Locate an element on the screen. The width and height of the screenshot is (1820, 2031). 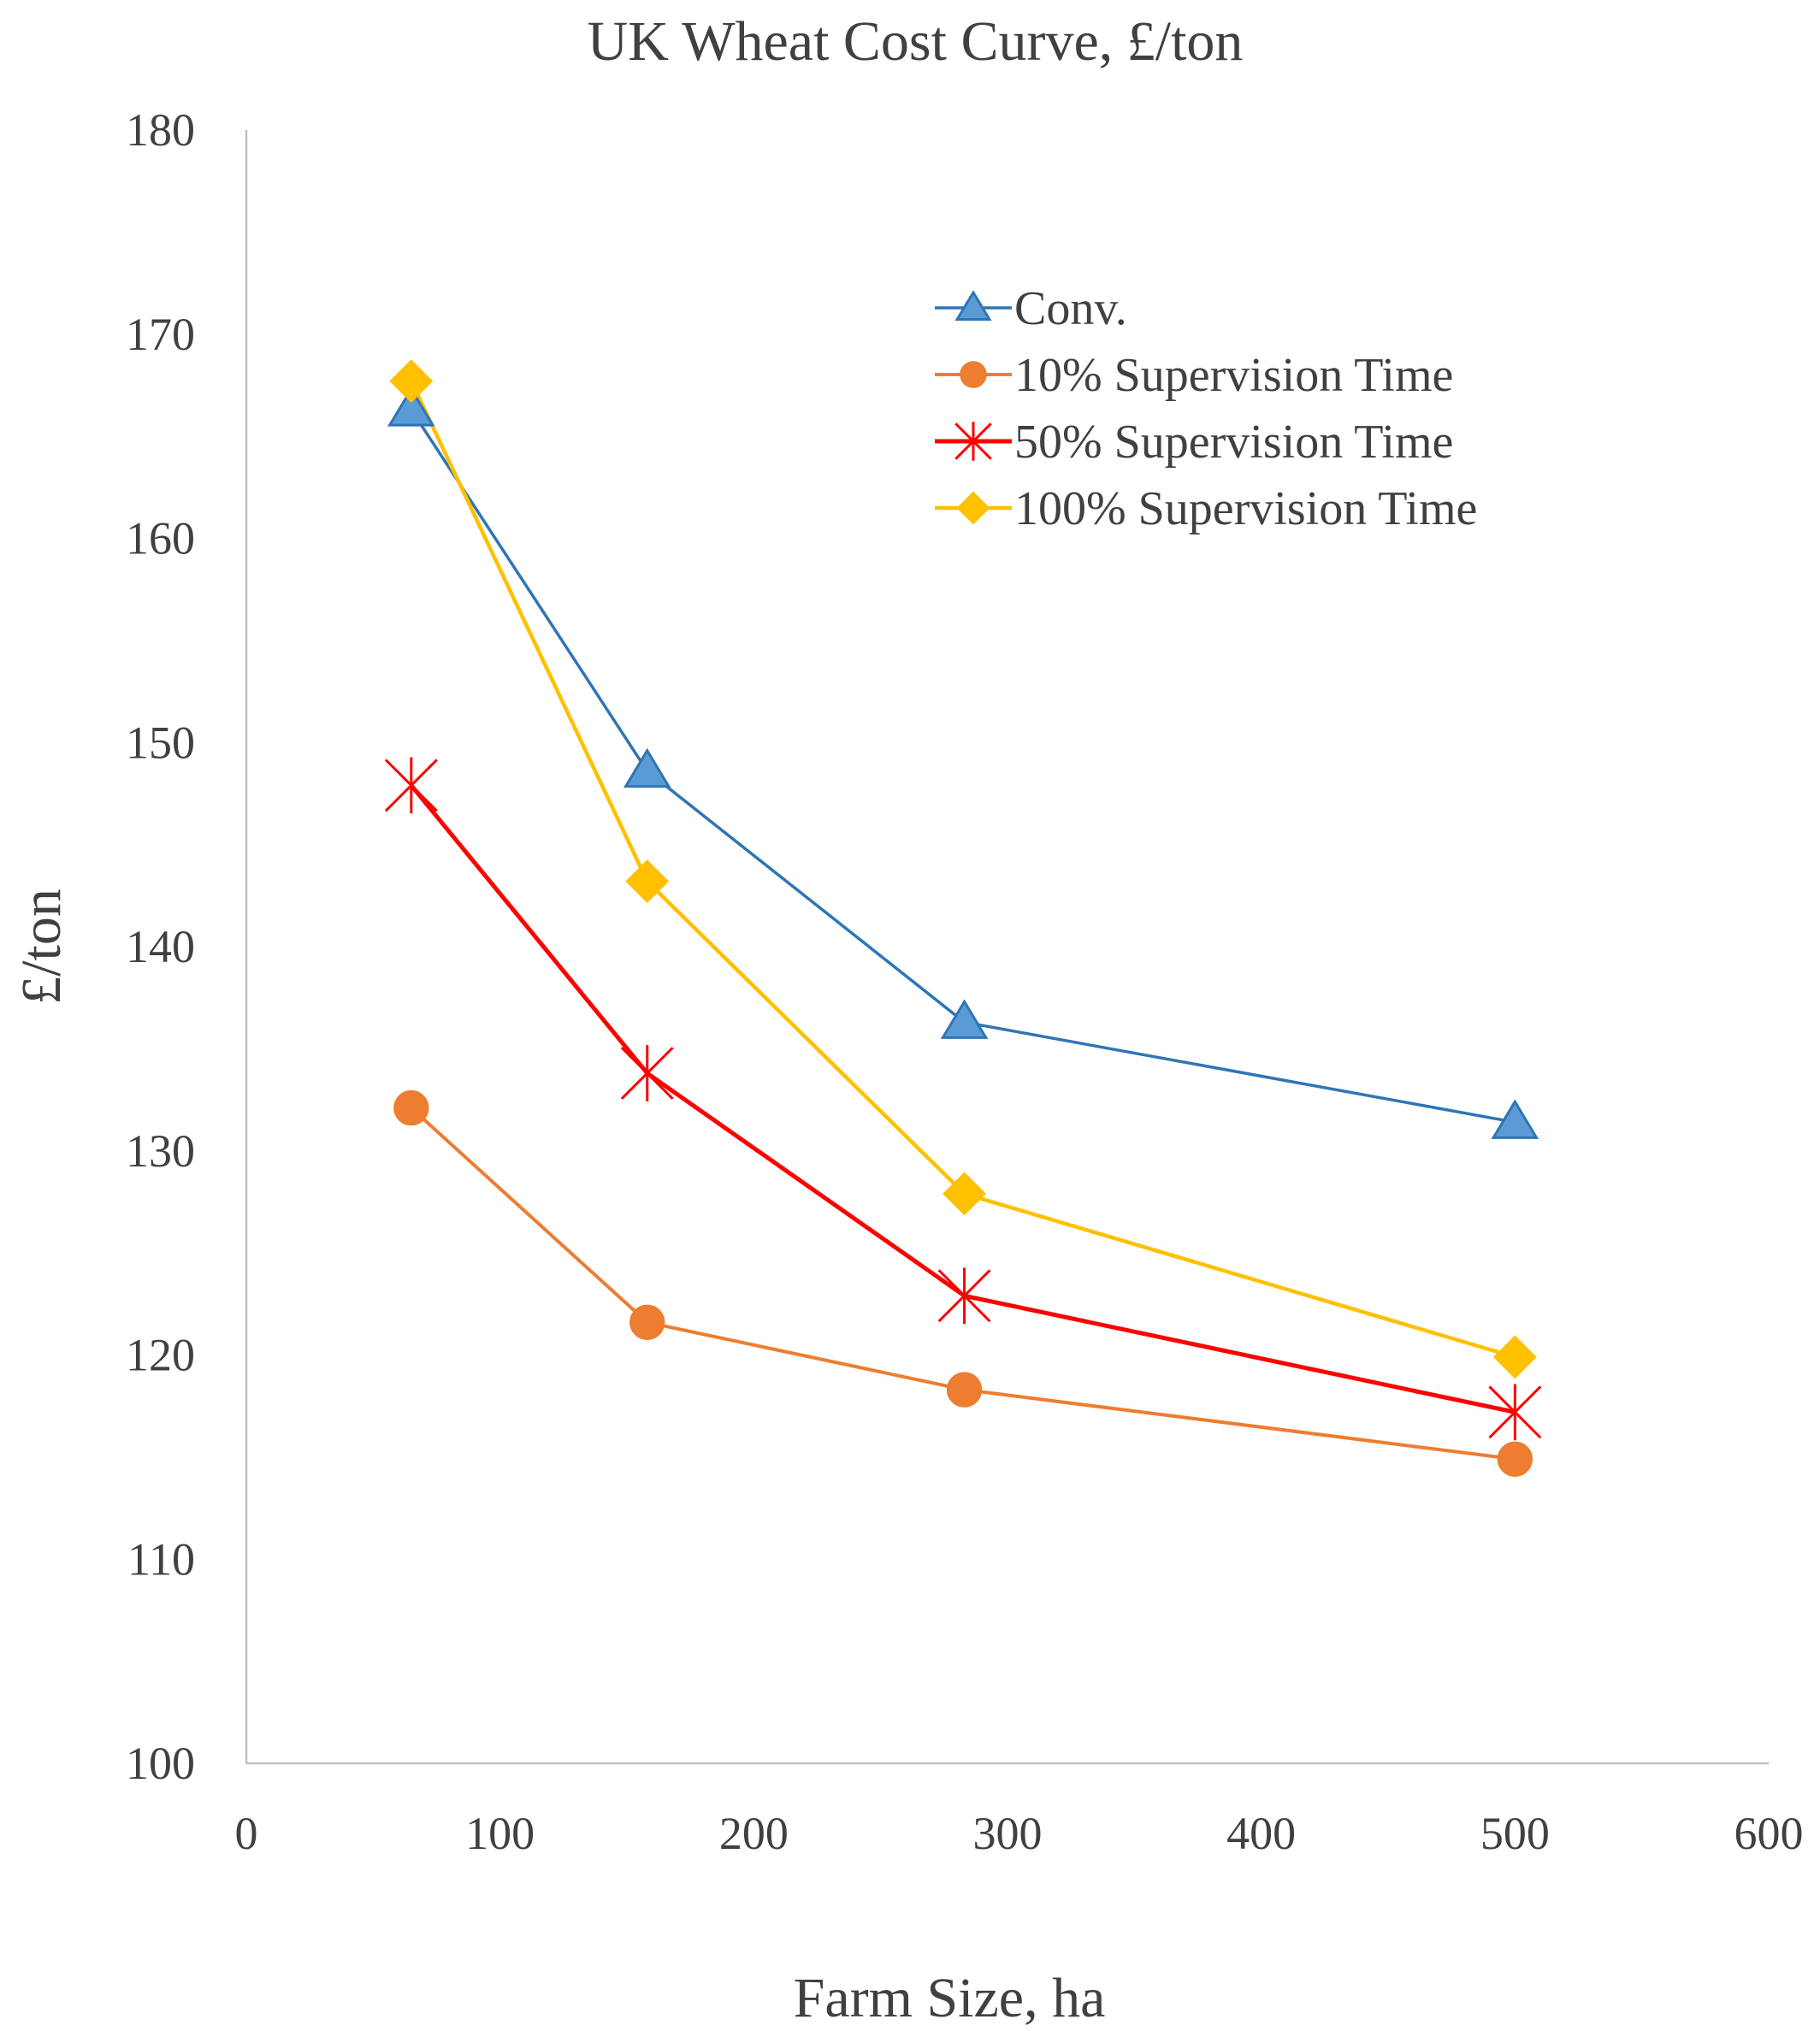
y-tick-labels: 100 110 120 130 140 150 160 170 180 is located at coordinates (160, 947).